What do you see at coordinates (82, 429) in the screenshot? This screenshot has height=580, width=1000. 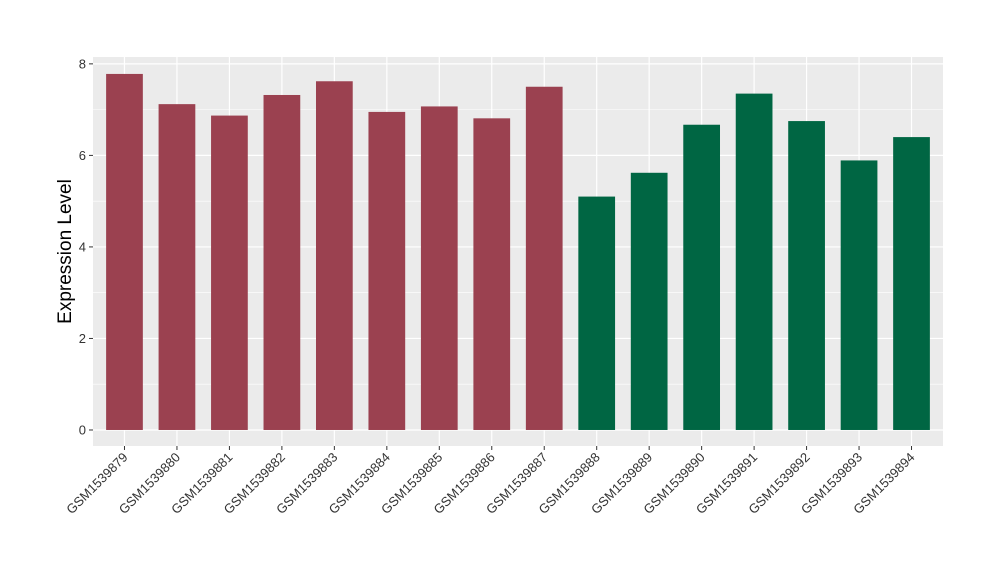 I see `y-tick-label: 0` at bounding box center [82, 429].